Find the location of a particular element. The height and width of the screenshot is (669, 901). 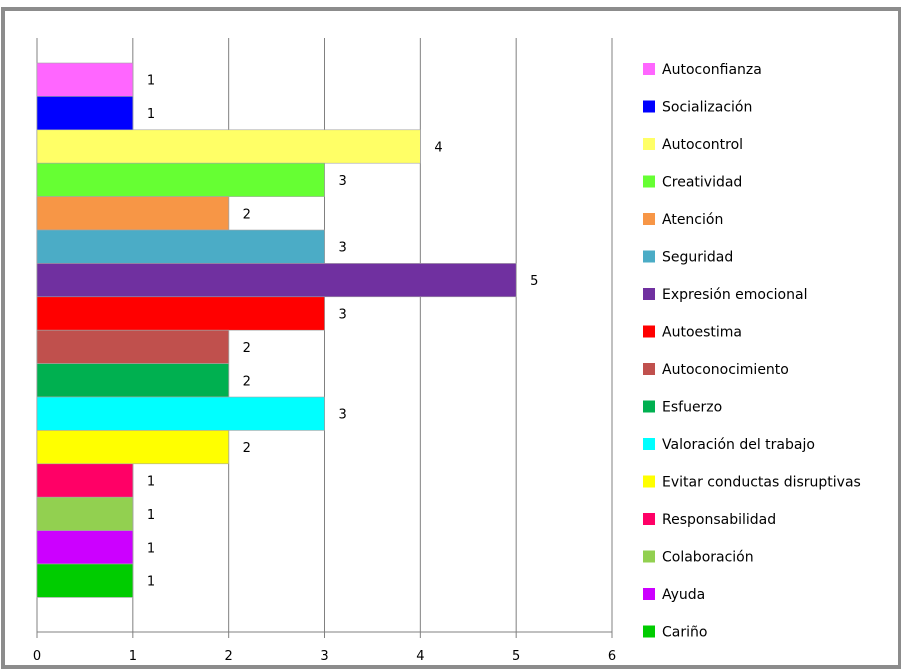

legend-label-seguridad: Seguridad is located at coordinates (697, 258).